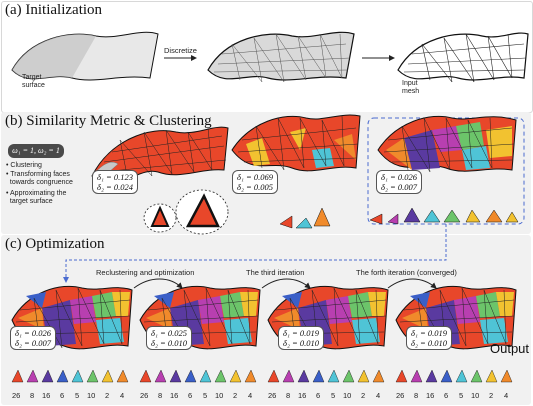 The height and width of the screenshot is (406, 533). What do you see at coordinates (55, 244) in the screenshot?
I see `section-c-title: (c) Optimization` at bounding box center [55, 244].